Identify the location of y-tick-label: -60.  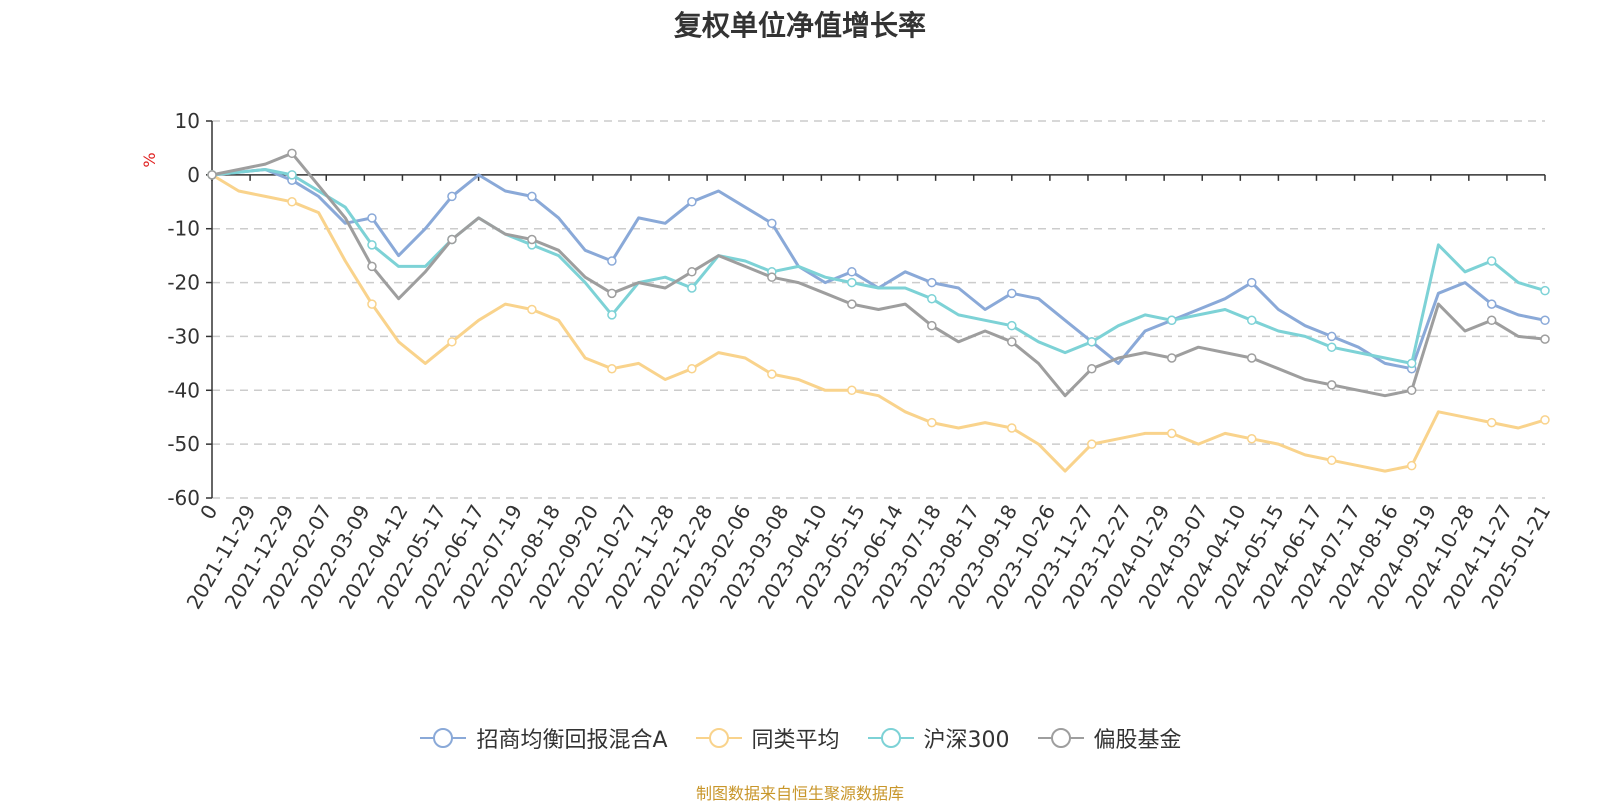
(183, 498).